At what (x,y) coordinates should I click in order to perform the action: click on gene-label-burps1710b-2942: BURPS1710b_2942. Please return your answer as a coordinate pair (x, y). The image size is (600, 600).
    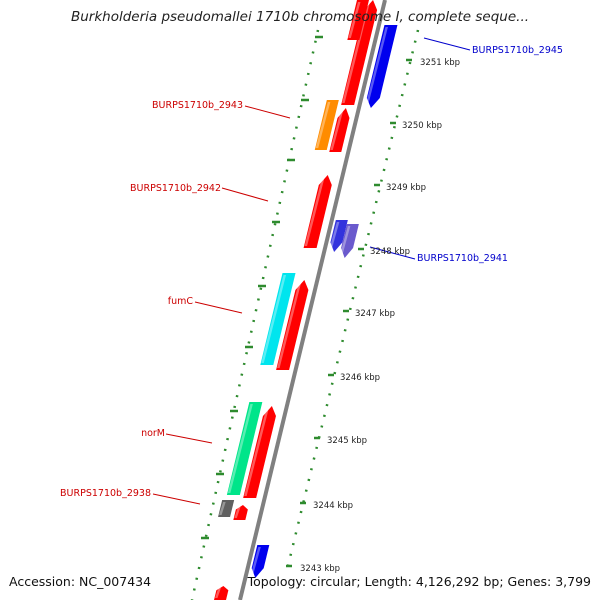
    Looking at the image, I should click on (175, 188).